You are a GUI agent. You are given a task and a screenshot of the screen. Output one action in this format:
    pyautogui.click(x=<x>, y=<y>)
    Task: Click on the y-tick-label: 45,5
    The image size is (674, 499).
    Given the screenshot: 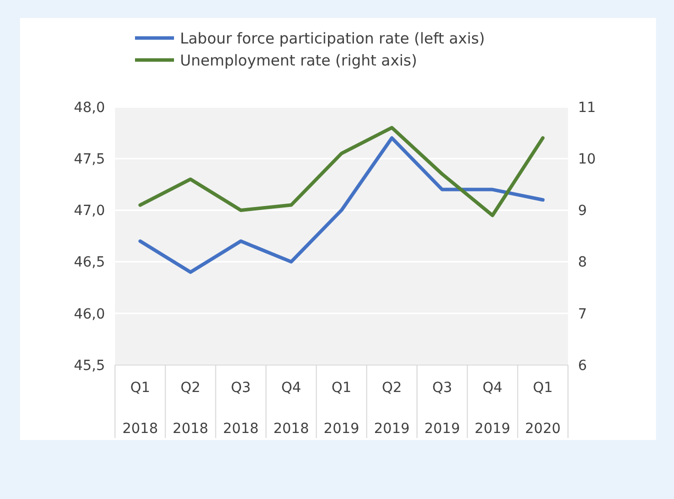 What is the action you would take?
    pyautogui.click(x=89, y=366)
    